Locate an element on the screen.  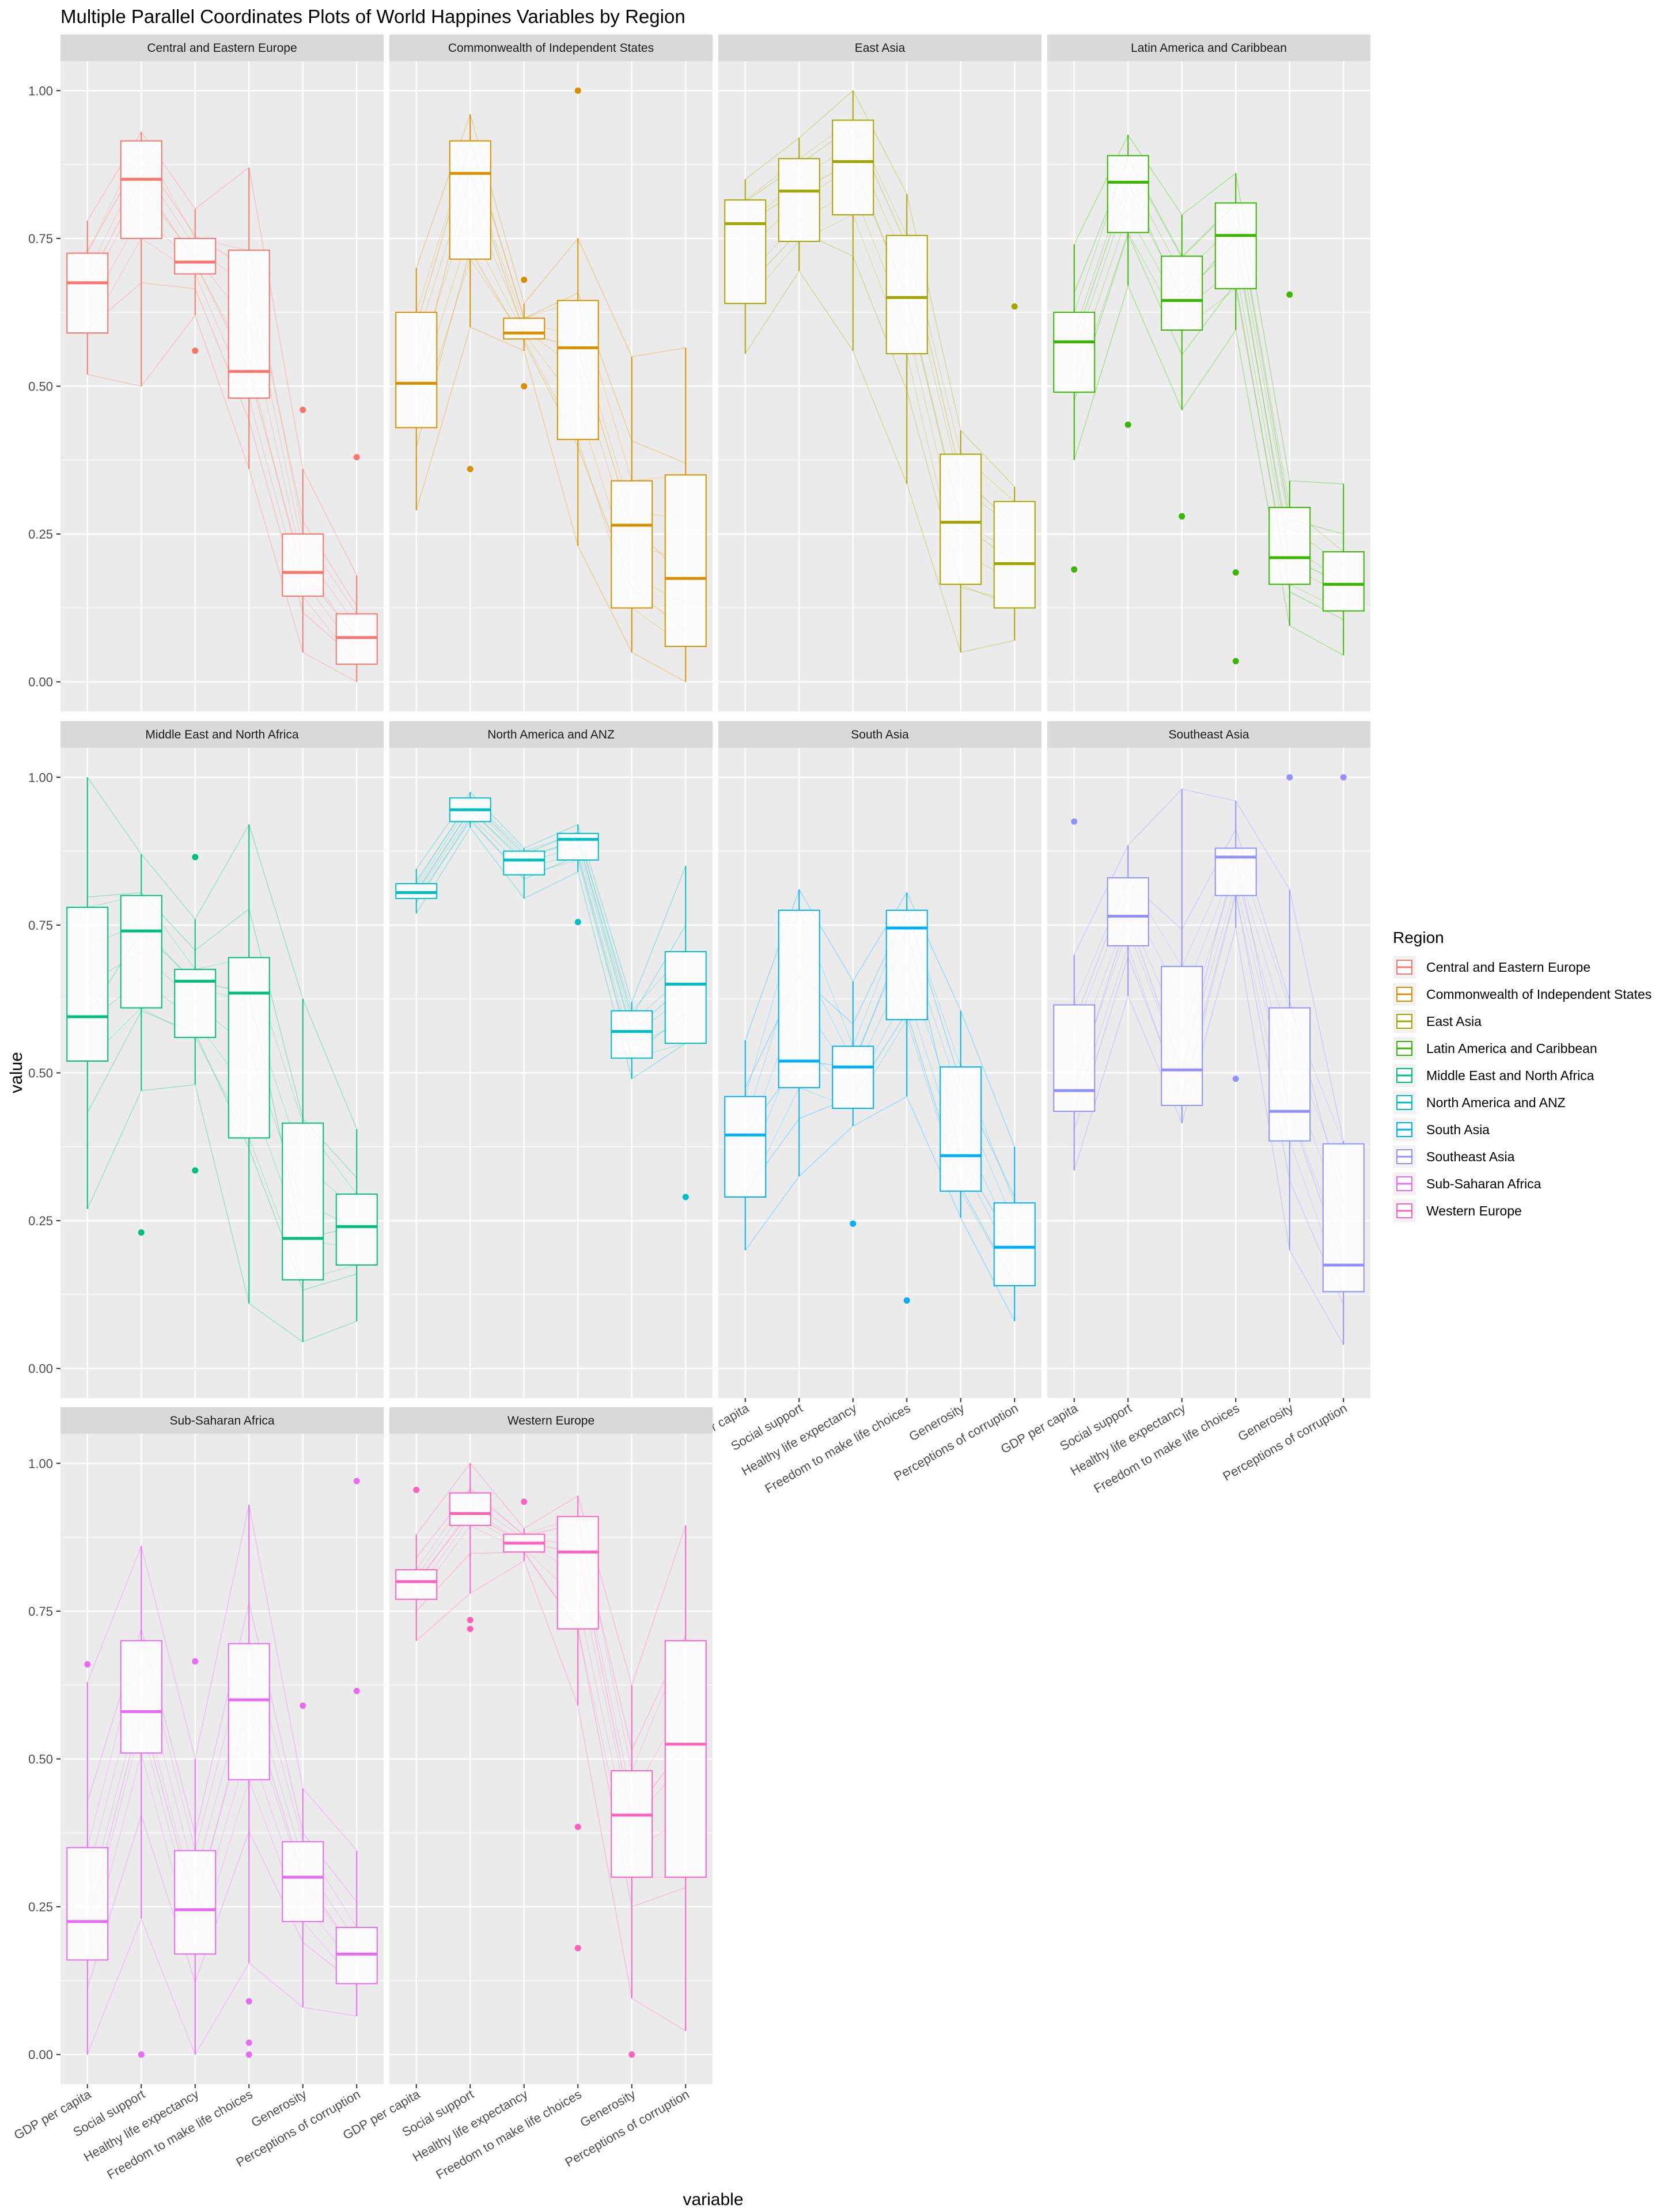
legend-entry: Sub-Saharan Africa is located at coordinates (1467, 1183).